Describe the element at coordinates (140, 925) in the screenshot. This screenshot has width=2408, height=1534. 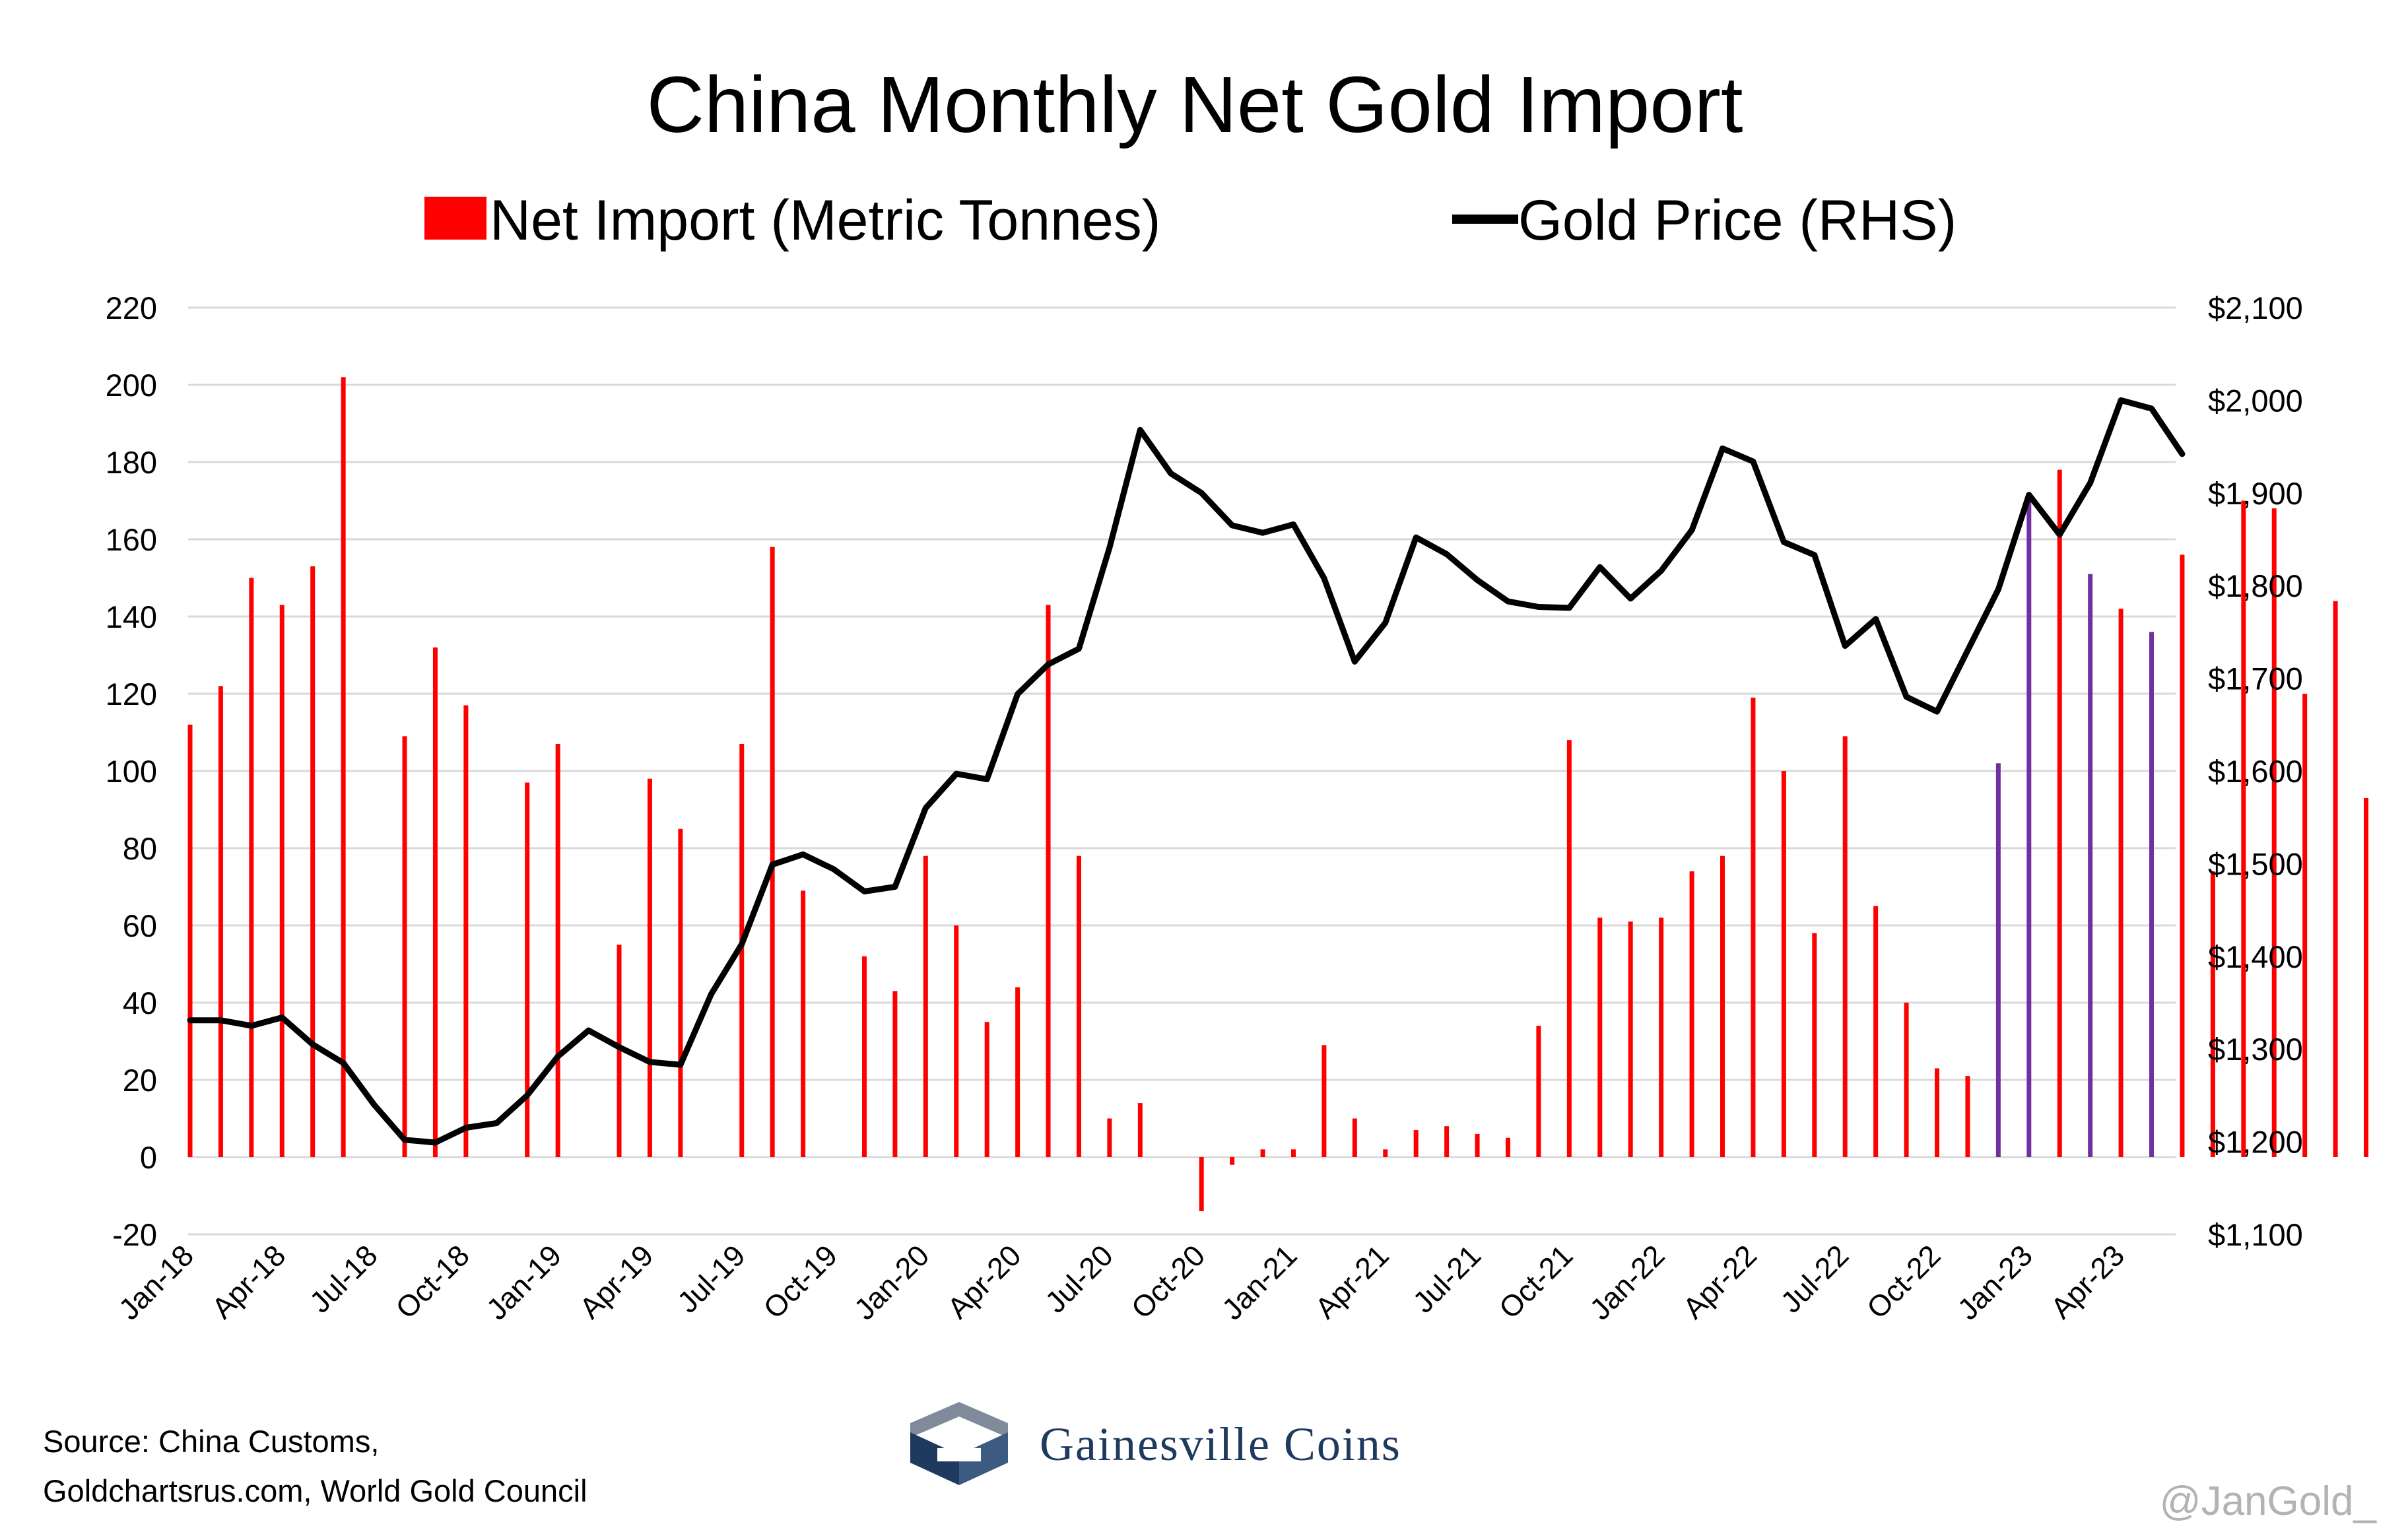
I see `left-tick-label: 60` at that location.